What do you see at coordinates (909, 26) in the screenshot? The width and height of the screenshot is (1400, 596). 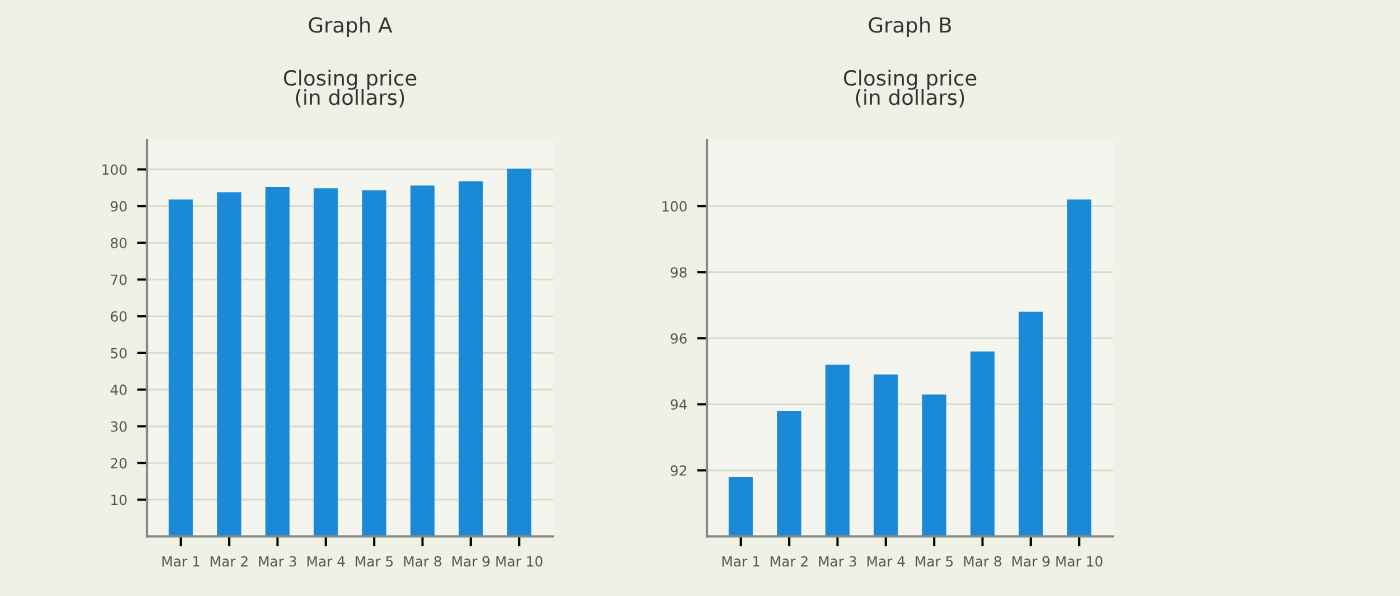 I see `chart-title: Graph B` at bounding box center [909, 26].